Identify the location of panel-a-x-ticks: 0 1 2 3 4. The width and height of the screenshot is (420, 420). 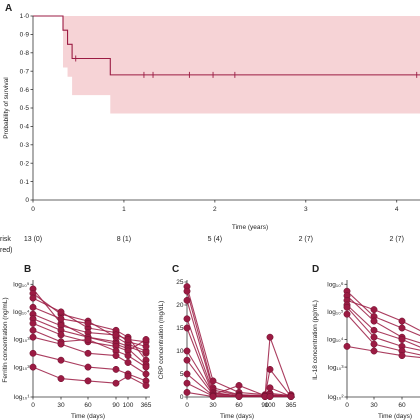
(215, 206).